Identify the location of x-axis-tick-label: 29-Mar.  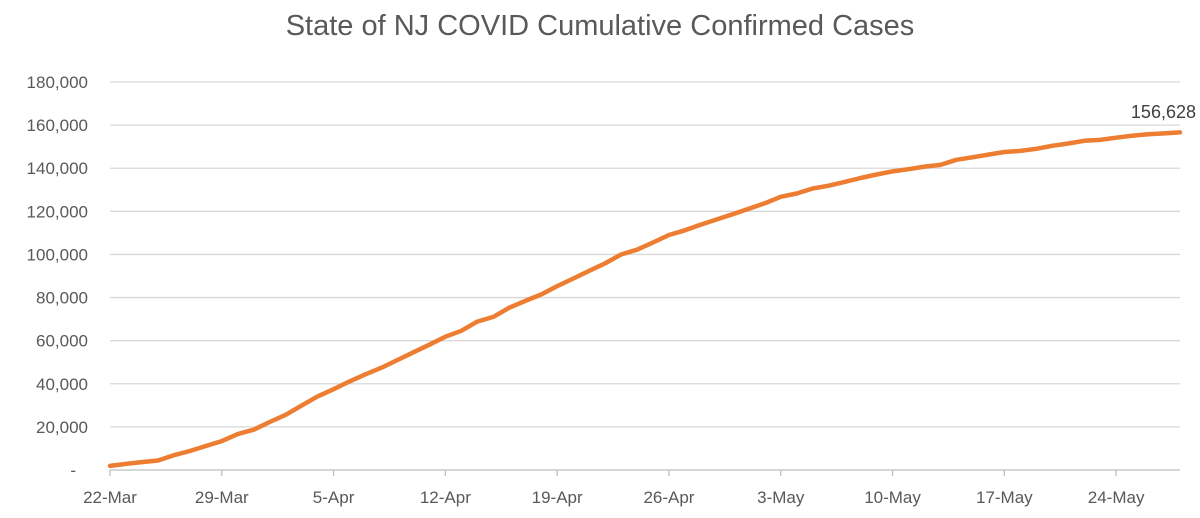
(222, 497).